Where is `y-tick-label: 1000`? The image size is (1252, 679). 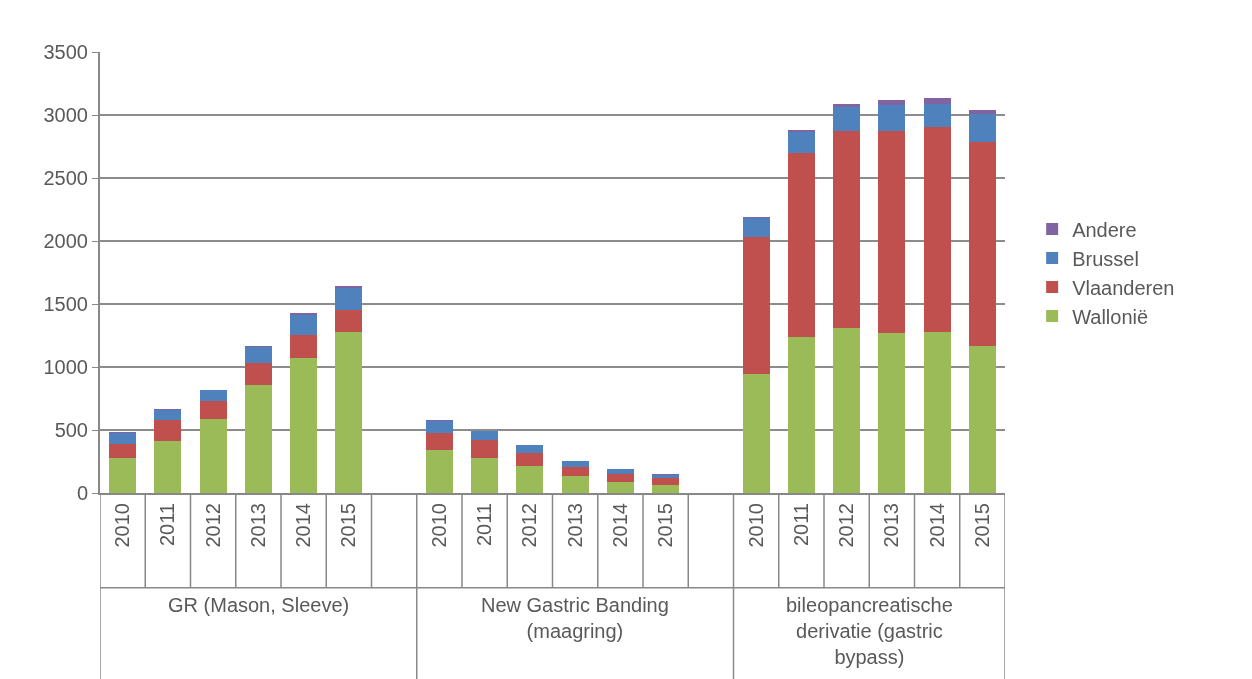 y-tick-label: 1000 is located at coordinates (65, 367).